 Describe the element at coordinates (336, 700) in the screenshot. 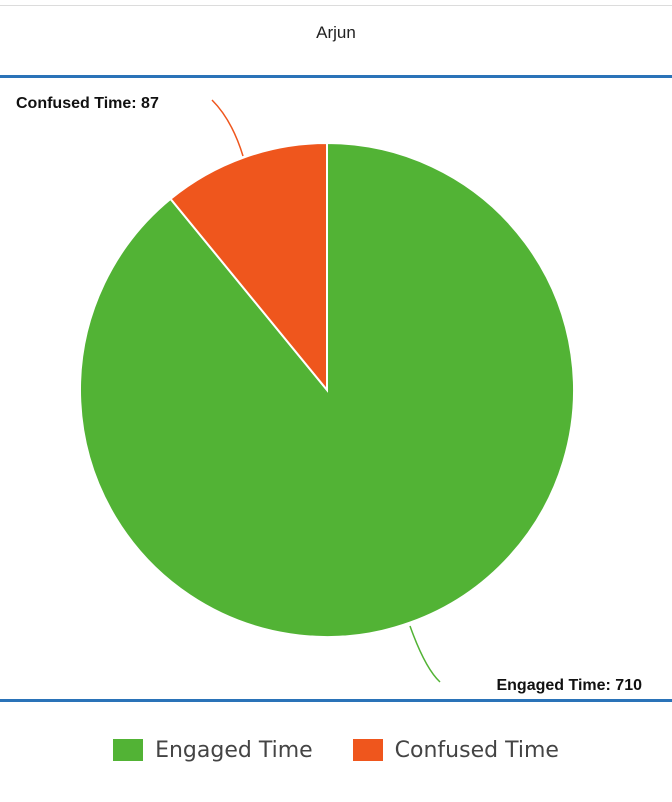

I see `bottom-divider` at that location.